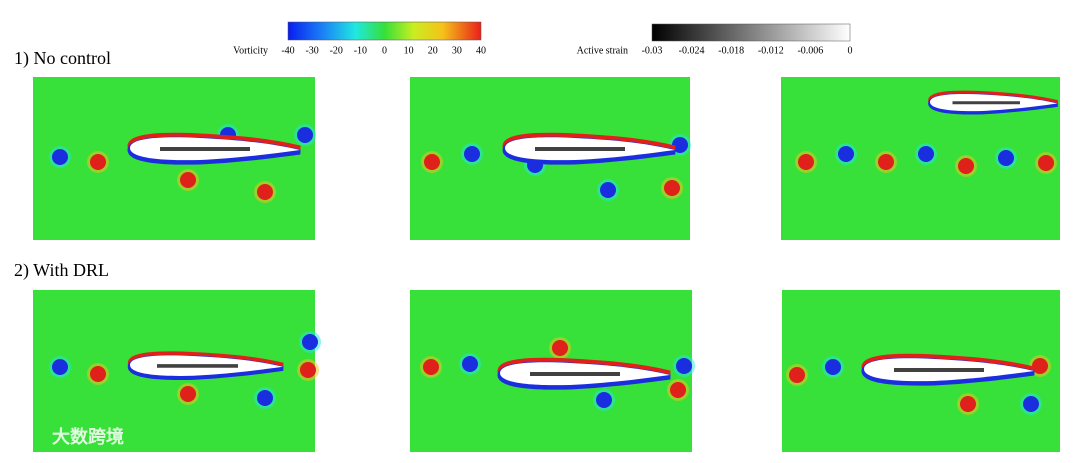  Describe the element at coordinates (360, 50) in the screenshot. I see `colorbar-tick-label: -10` at that location.